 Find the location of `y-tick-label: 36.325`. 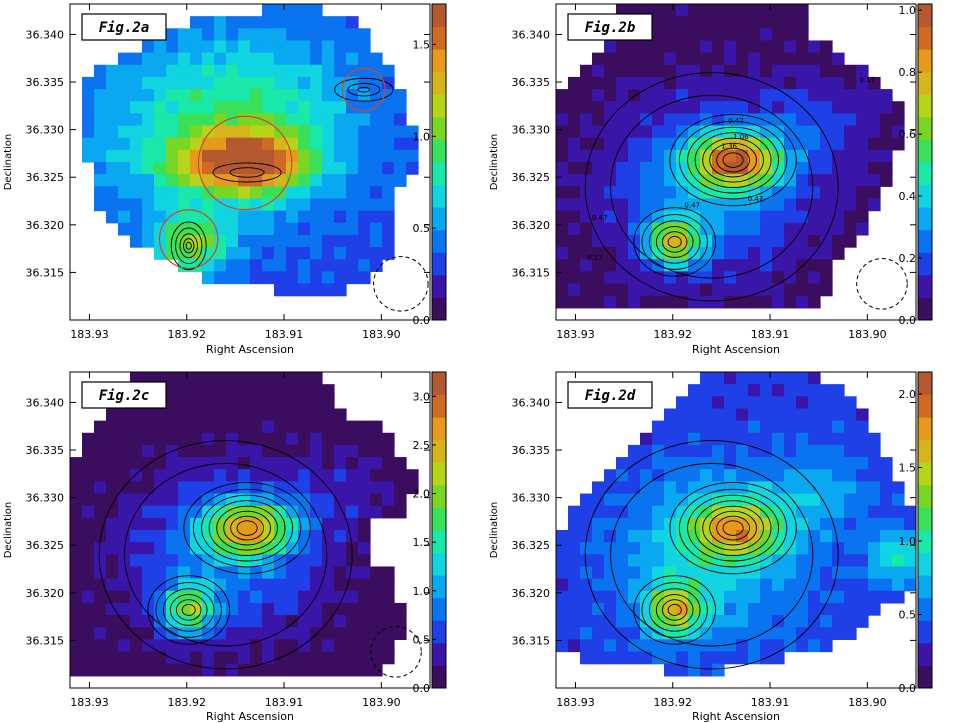

y-tick-label: 36.325 is located at coordinates (531, 545).